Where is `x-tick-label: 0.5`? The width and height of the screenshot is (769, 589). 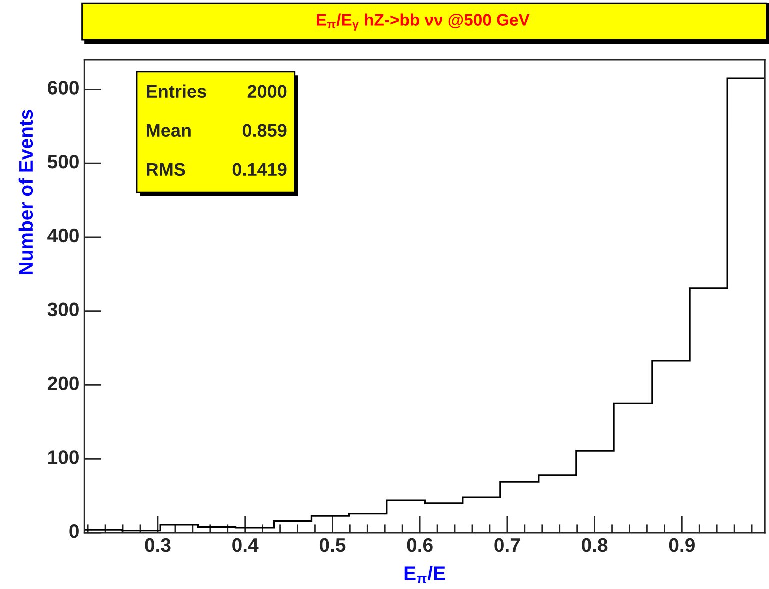 x-tick-label: 0.5 is located at coordinates (333, 545).